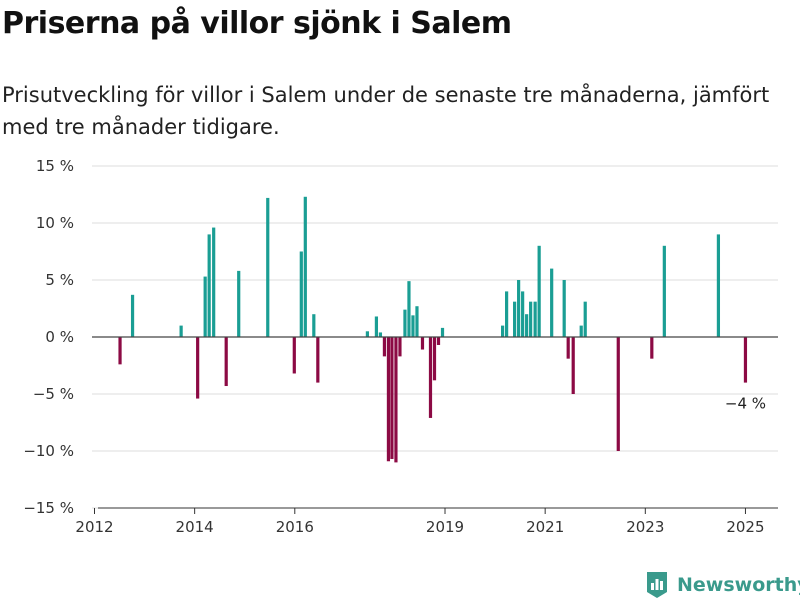 The image size is (800, 600). I want to click on x-tick-label: 2014, so click(195, 527).